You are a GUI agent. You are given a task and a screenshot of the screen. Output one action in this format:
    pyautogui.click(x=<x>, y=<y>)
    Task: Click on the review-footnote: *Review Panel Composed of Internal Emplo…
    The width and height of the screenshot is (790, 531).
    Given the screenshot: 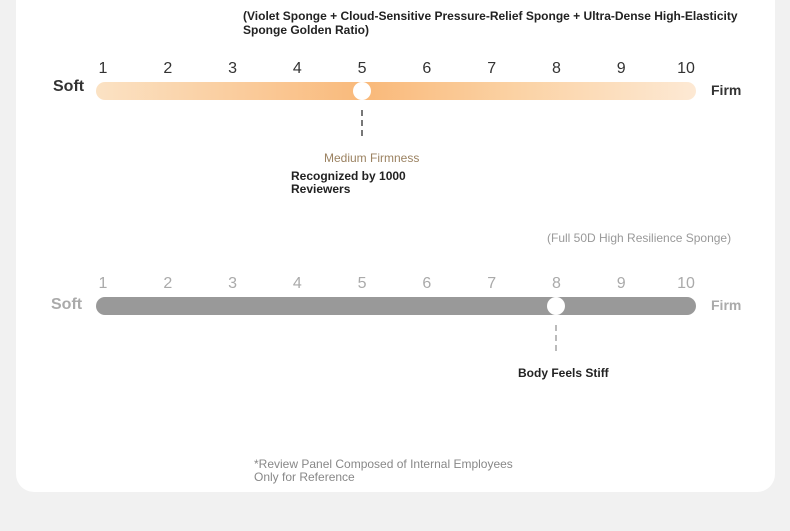 What is the action you would take?
    pyautogui.click(x=383, y=470)
    